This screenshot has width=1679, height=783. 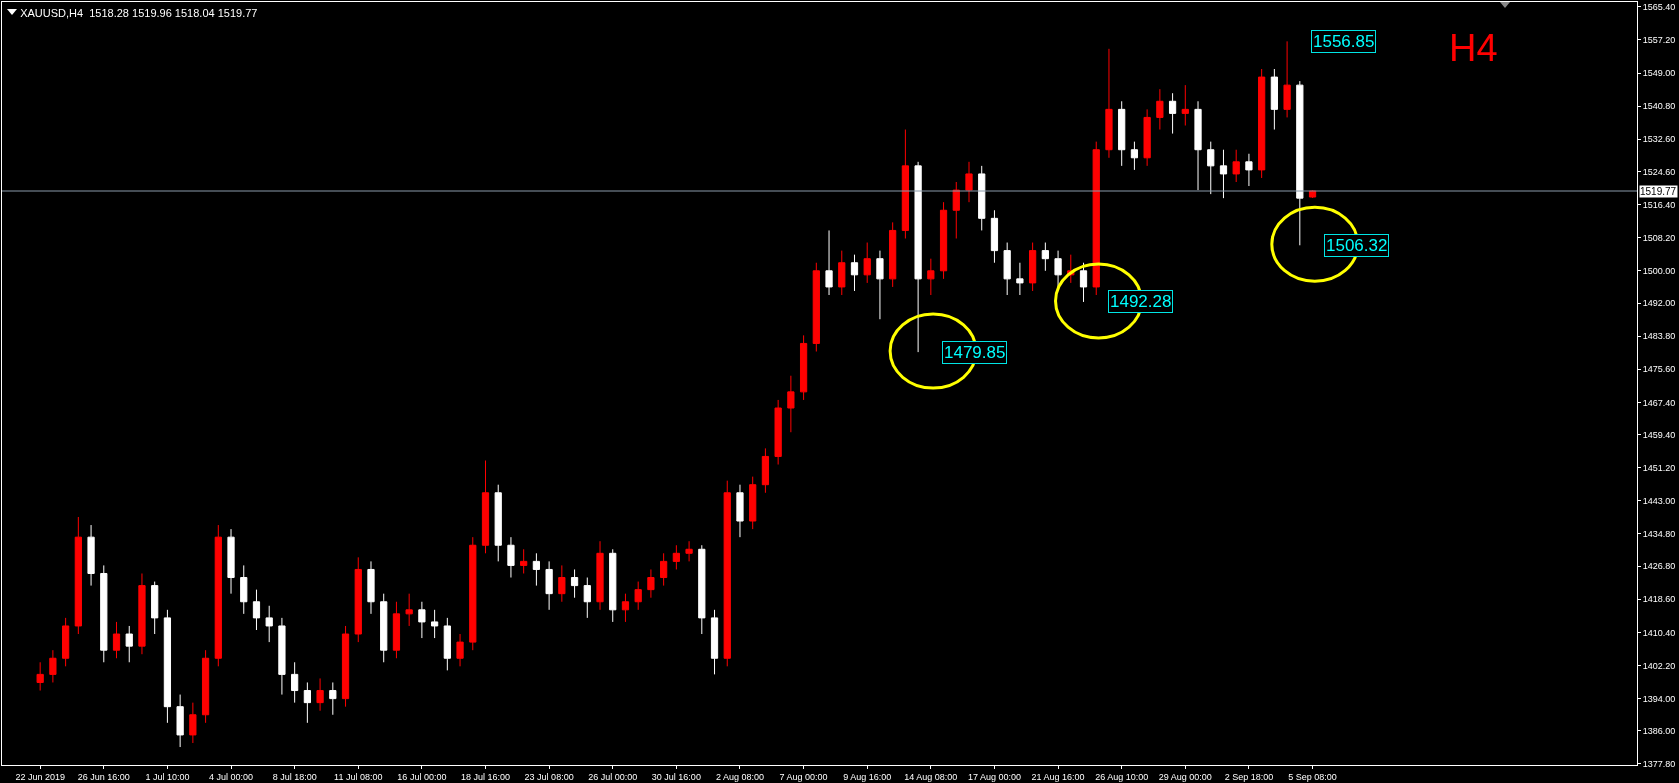 I want to click on y-tick-label: 1549.00, so click(x=1659, y=73).